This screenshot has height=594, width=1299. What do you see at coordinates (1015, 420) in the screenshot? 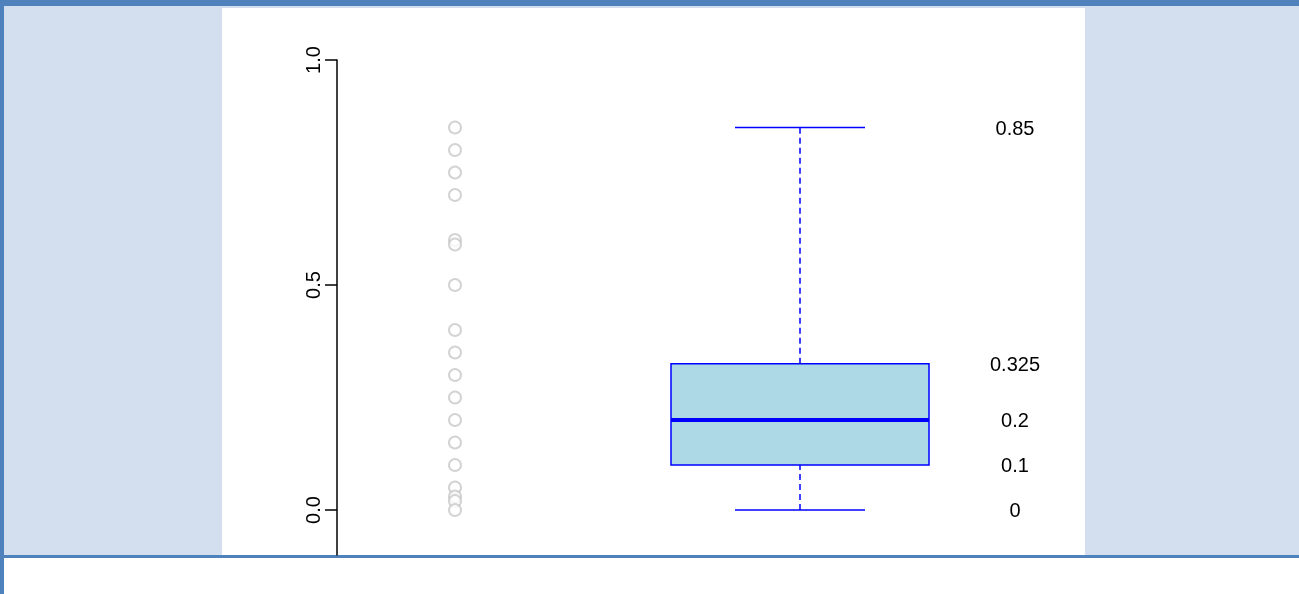
I see `annotation: 0.2` at bounding box center [1015, 420].